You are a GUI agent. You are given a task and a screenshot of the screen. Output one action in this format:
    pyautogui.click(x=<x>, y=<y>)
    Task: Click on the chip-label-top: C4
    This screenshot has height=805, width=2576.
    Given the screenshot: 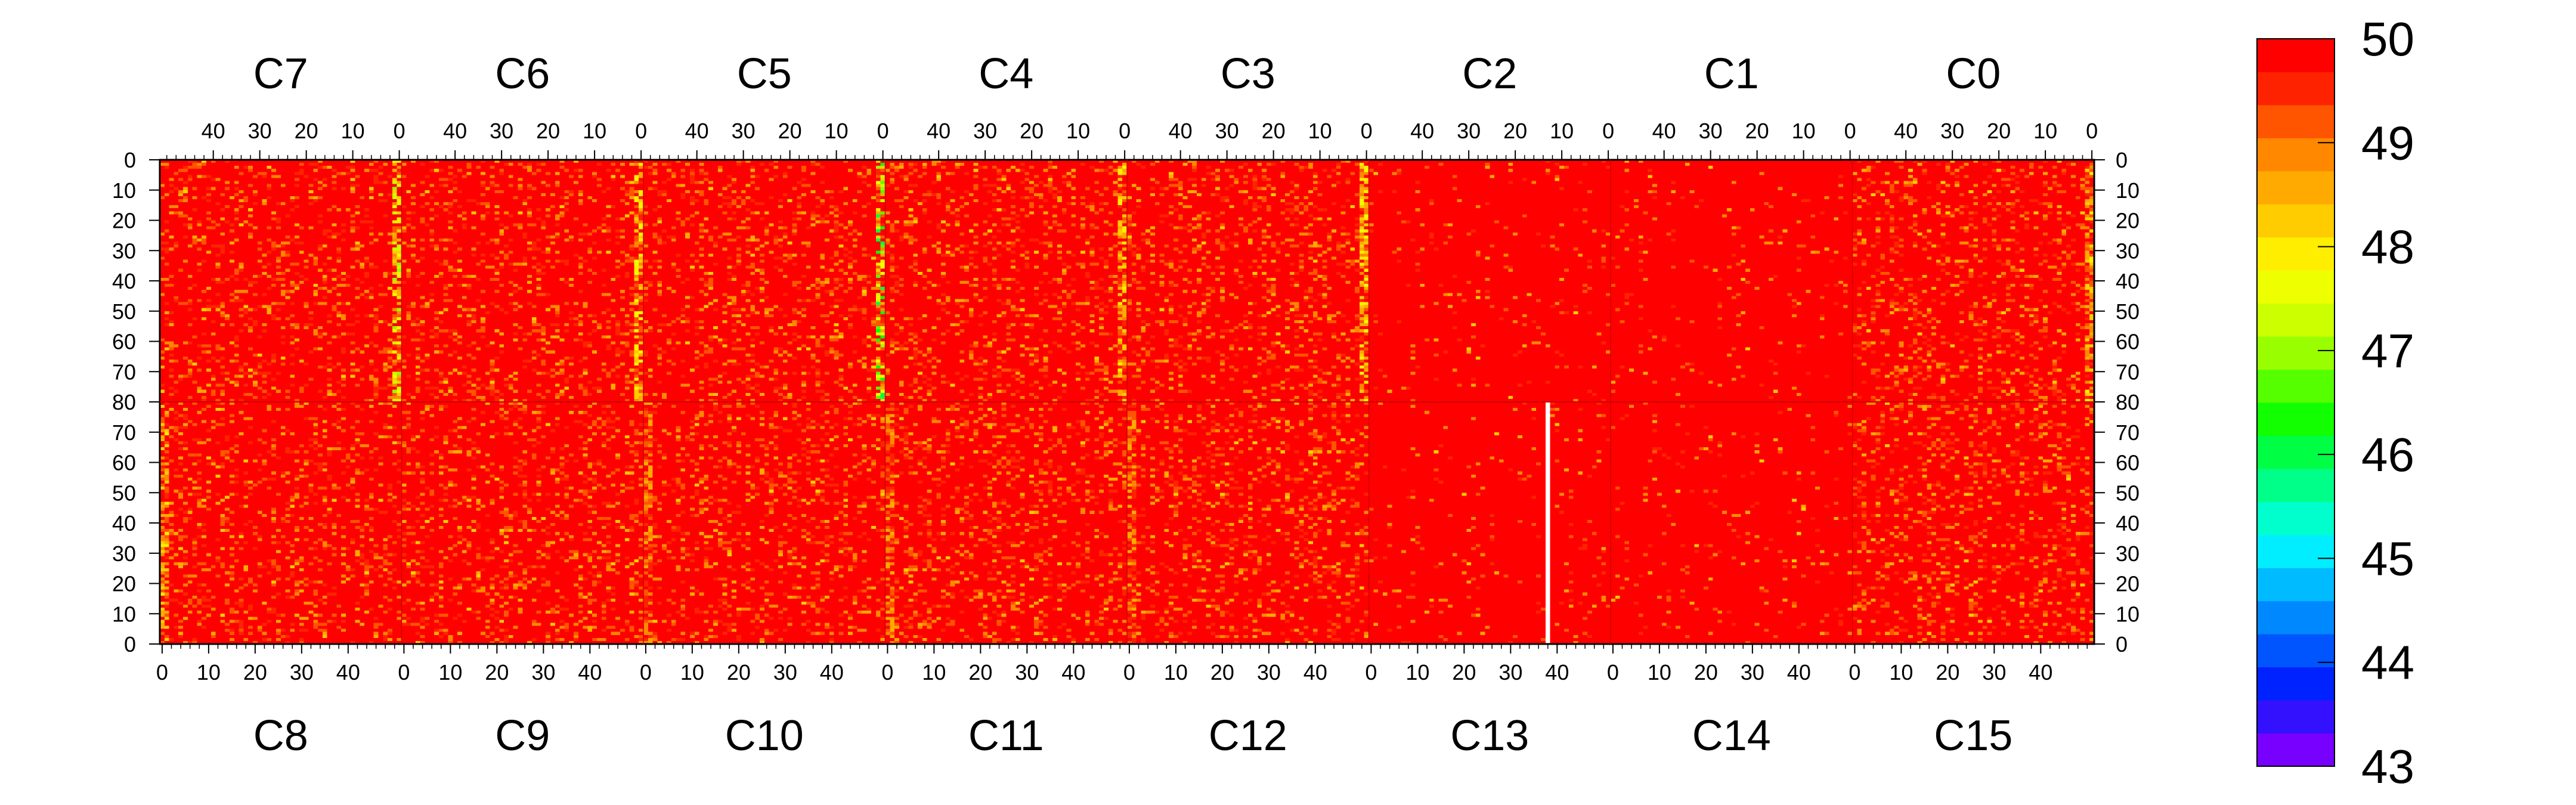 What is the action you would take?
    pyautogui.click(x=1006, y=74)
    